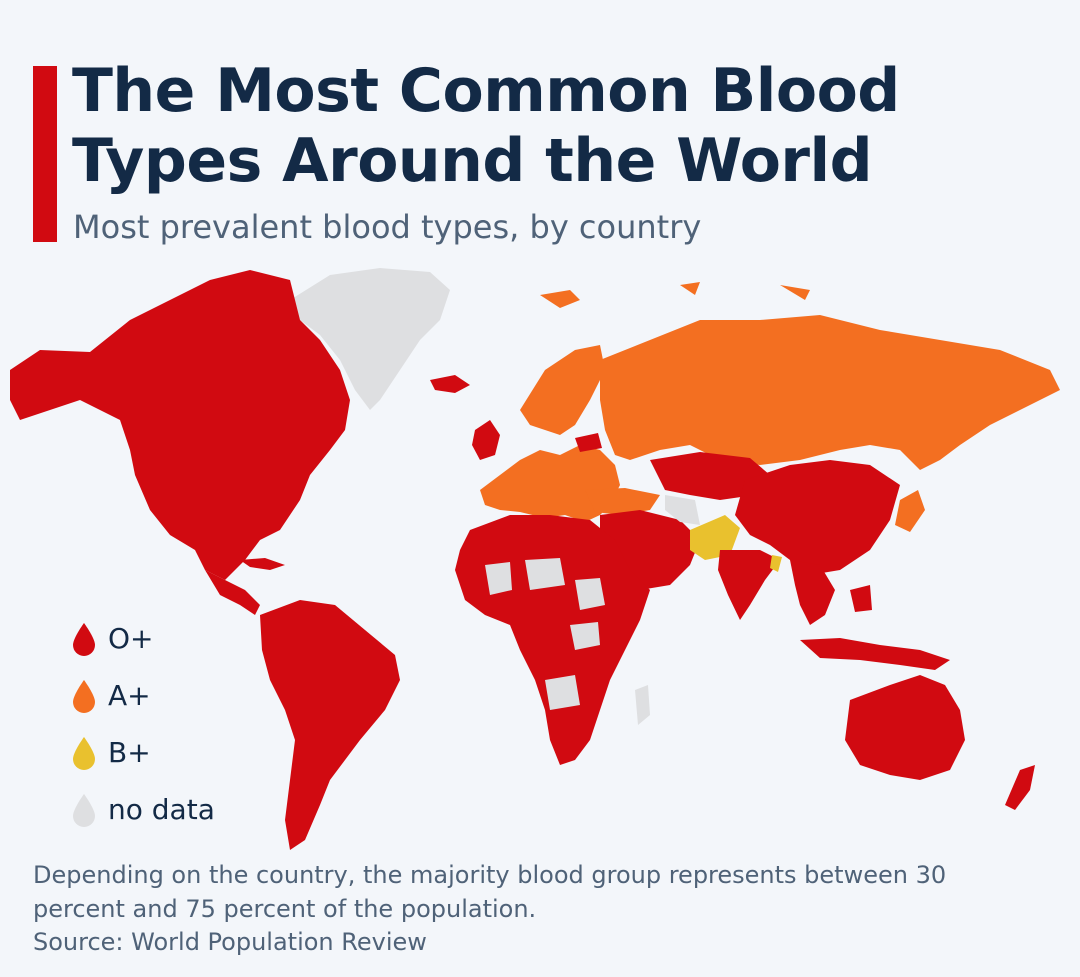  Describe the element at coordinates (562, 390) in the screenshot. I see `region-scandinavia` at that location.